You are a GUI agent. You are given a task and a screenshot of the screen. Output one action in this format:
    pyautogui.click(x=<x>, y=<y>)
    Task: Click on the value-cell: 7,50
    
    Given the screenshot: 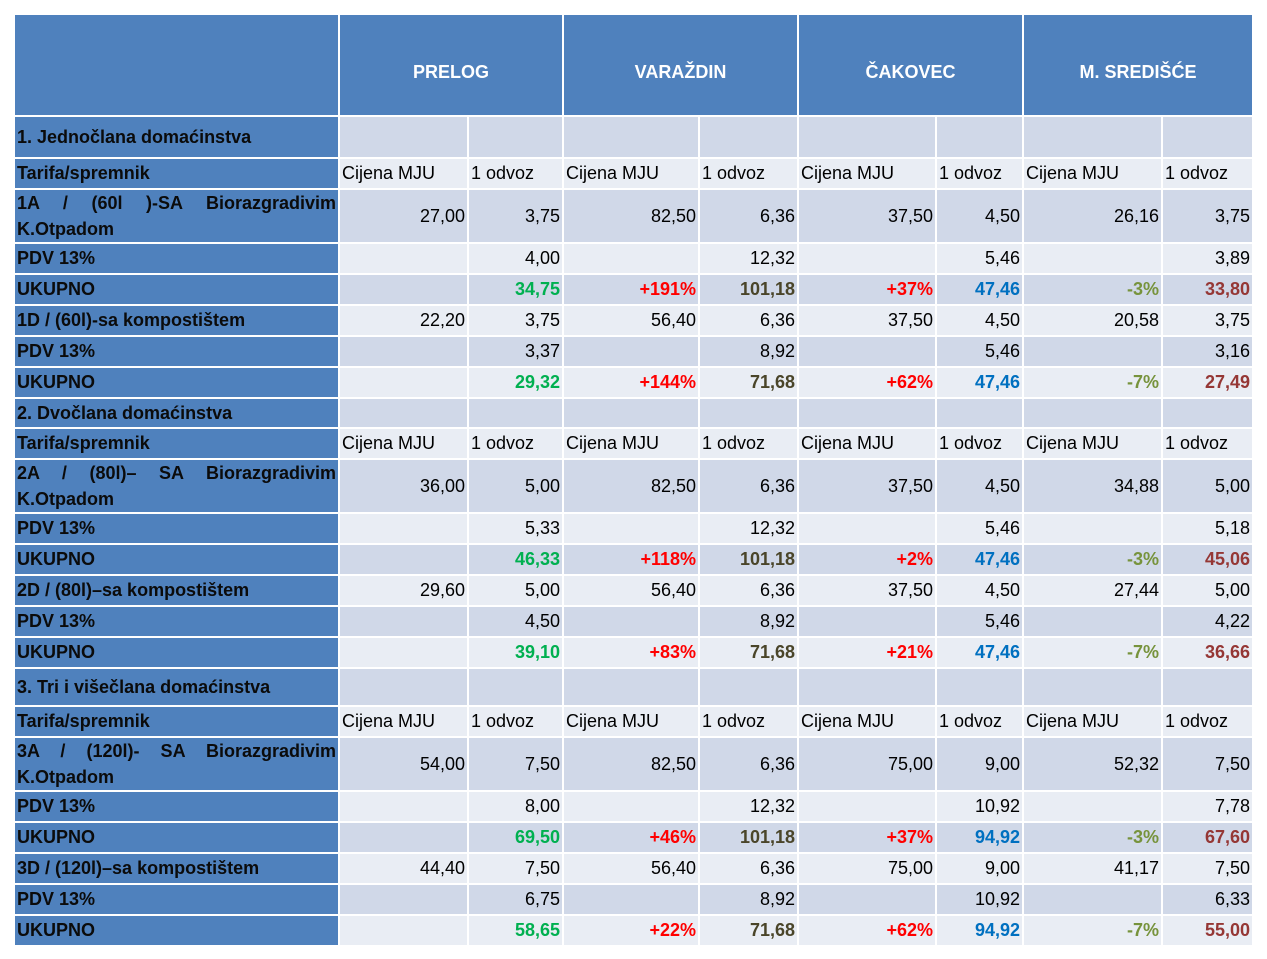 What is the action you would take?
    pyautogui.click(x=1207, y=764)
    